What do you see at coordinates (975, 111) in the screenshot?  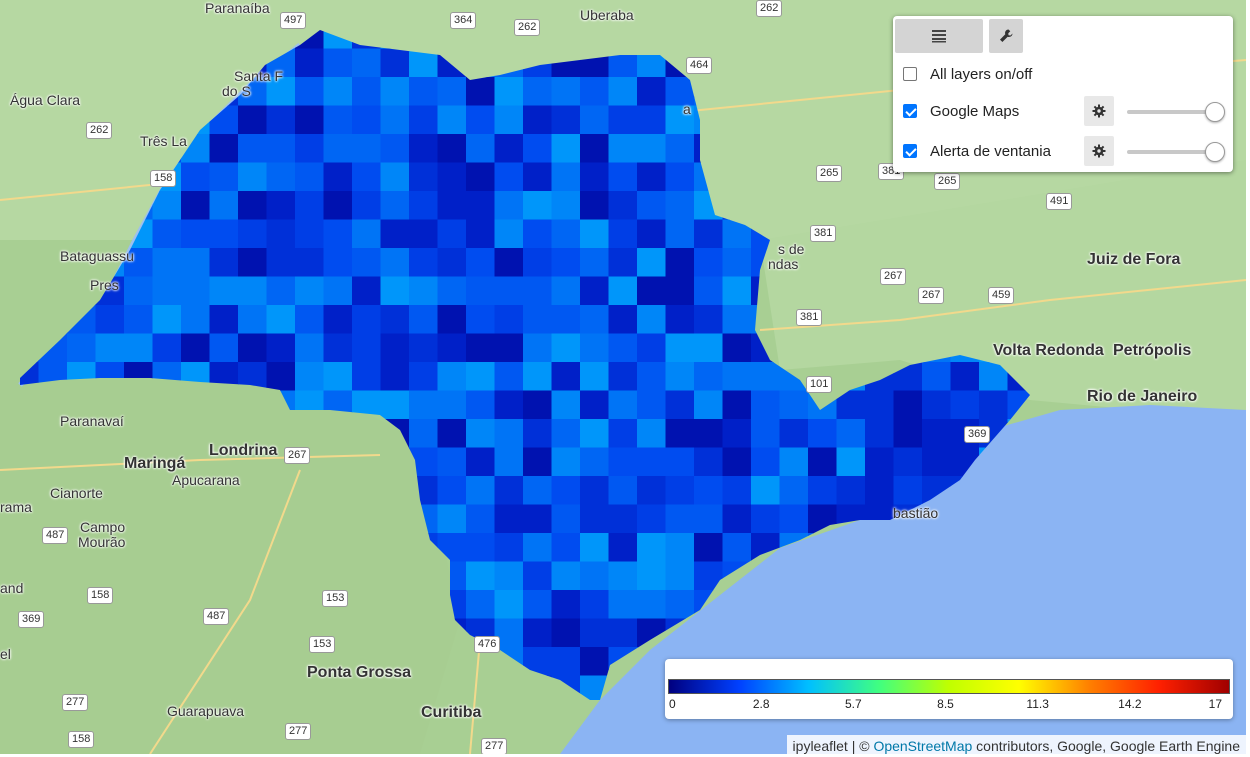 I see `layer-name-google-maps: Google Maps` at bounding box center [975, 111].